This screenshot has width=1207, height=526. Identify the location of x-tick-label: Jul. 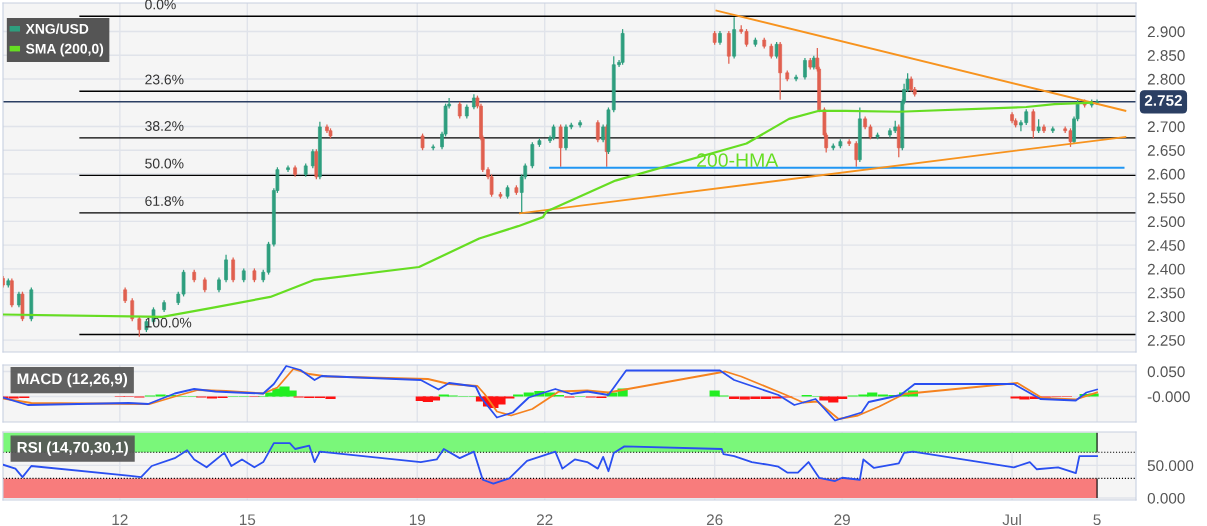
(1011, 519).